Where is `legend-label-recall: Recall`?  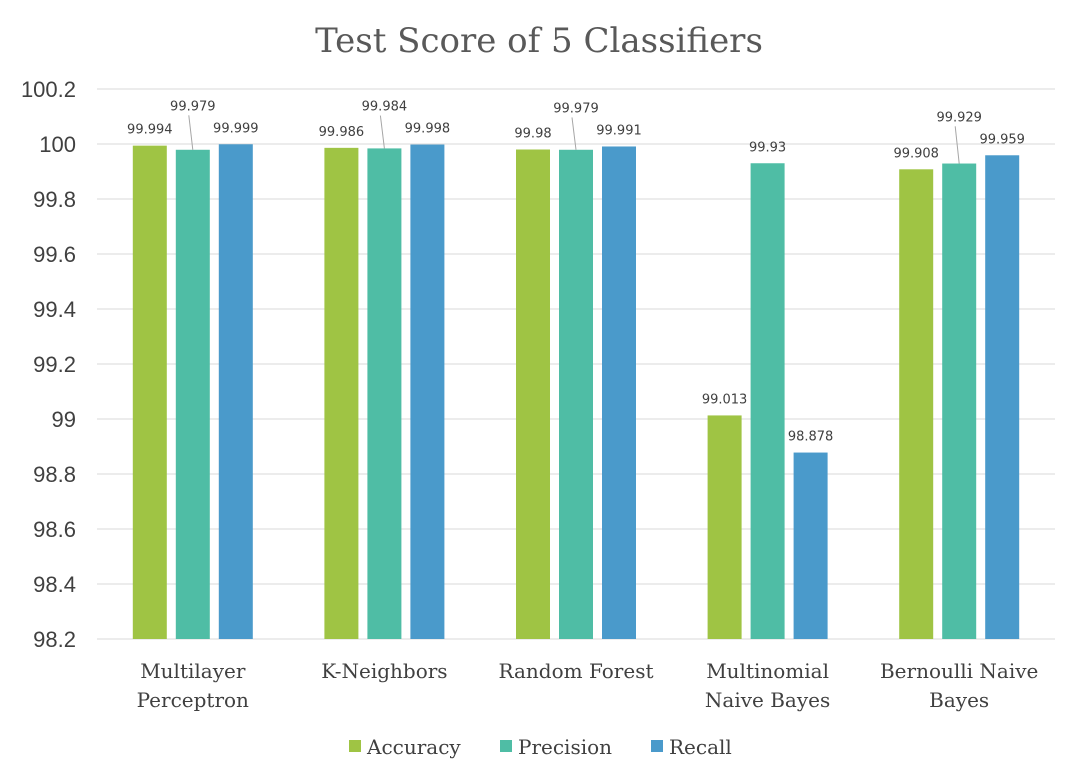
legend-label-recall: Recall is located at coordinates (700, 747).